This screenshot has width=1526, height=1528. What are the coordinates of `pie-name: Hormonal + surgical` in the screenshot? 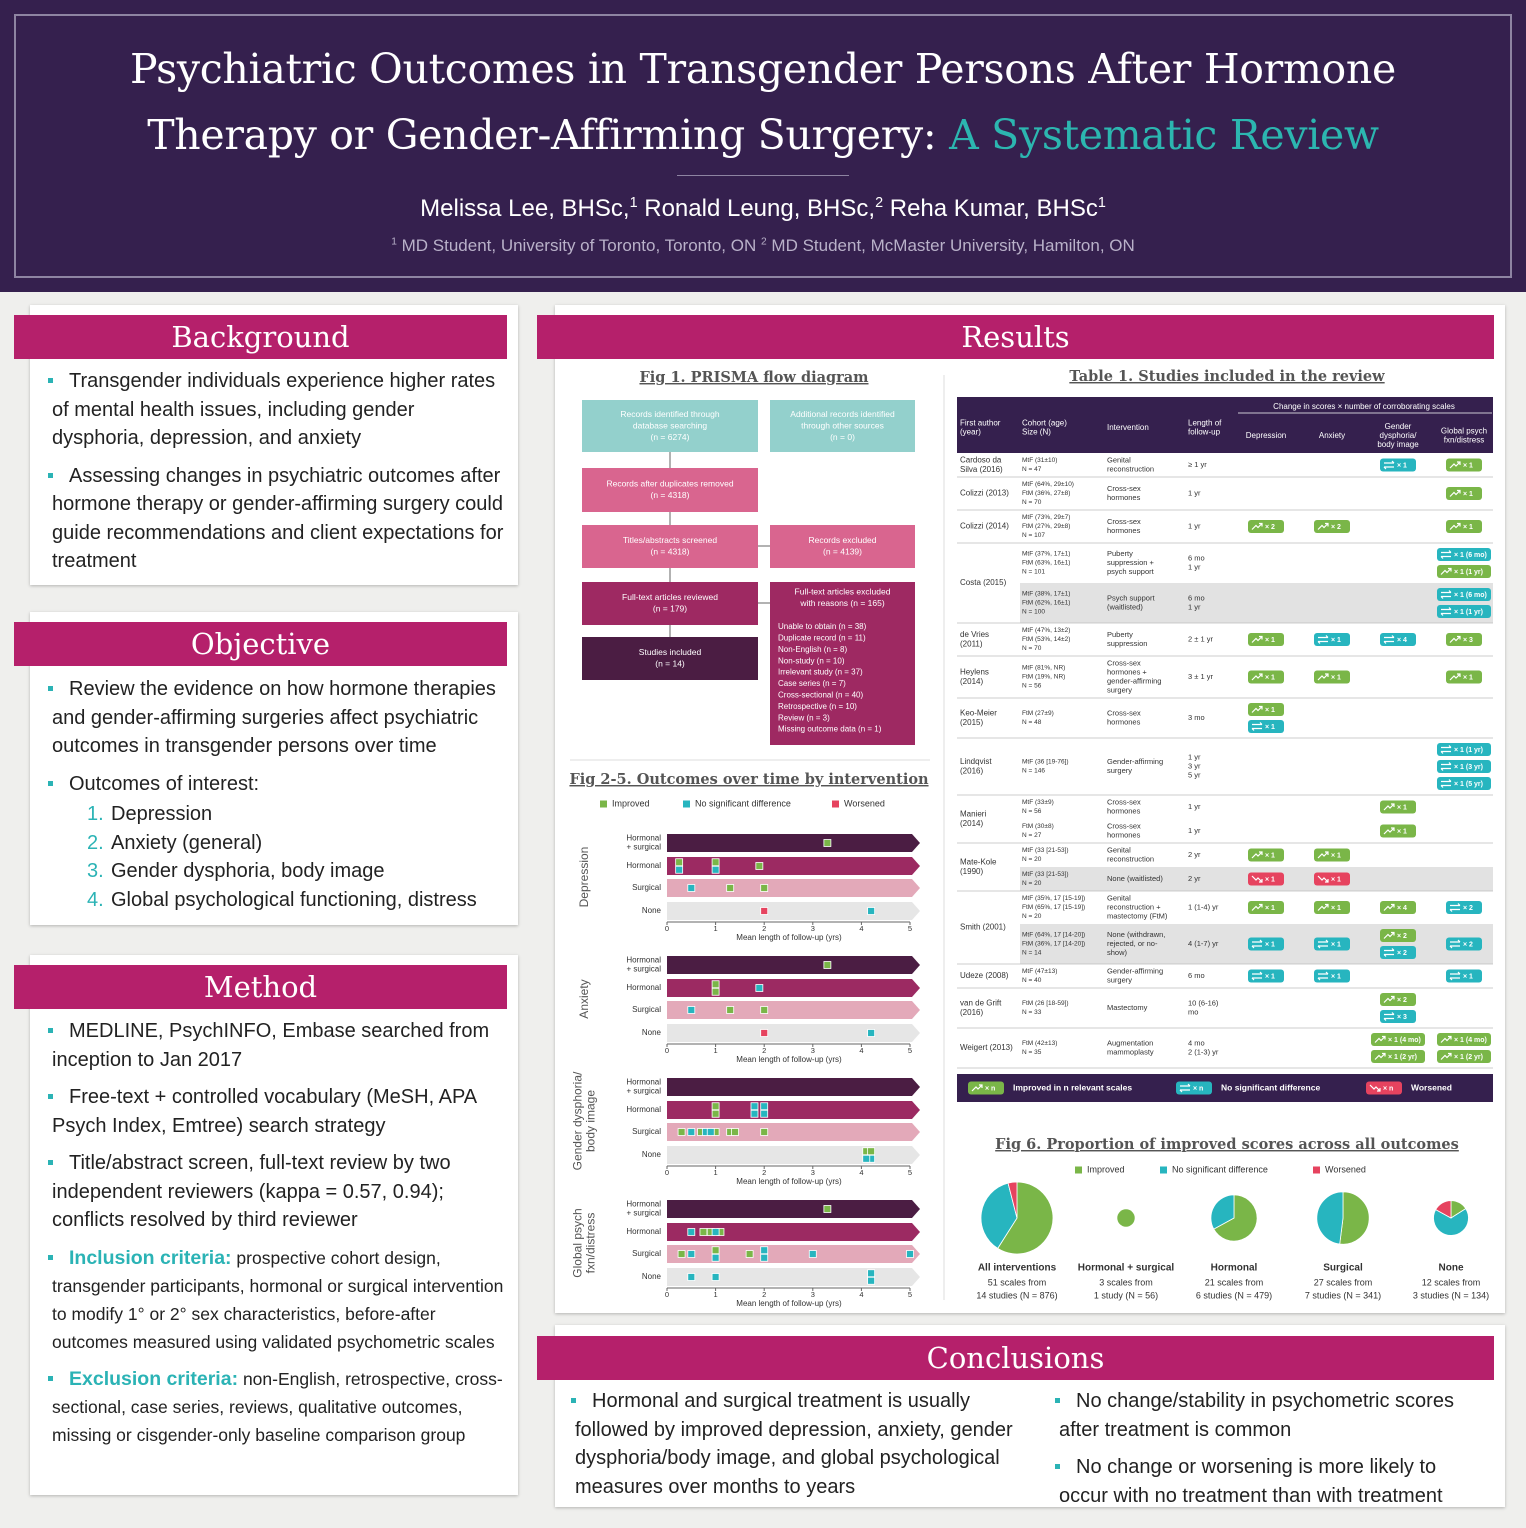 It's located at (1126, 1268).